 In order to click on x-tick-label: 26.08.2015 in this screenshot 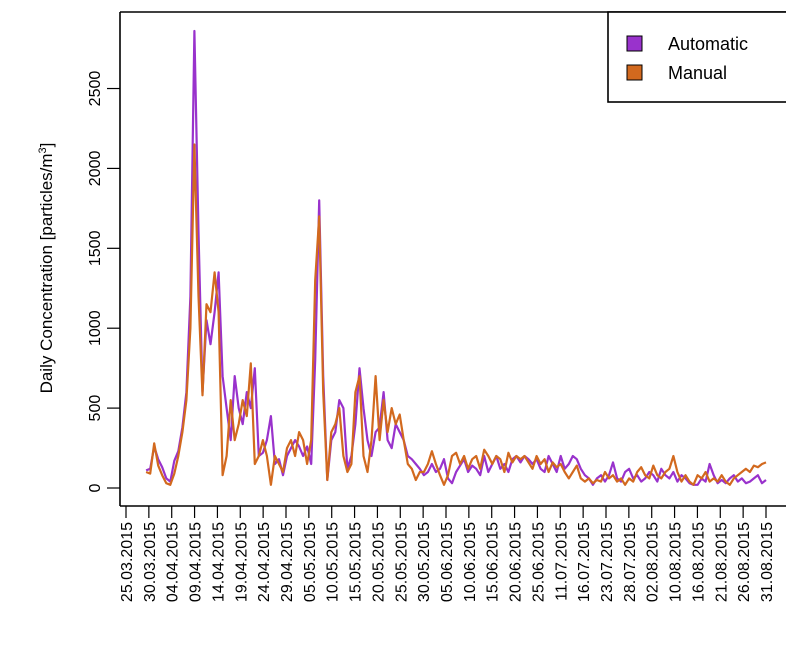, I will do `click(744, 562)`.